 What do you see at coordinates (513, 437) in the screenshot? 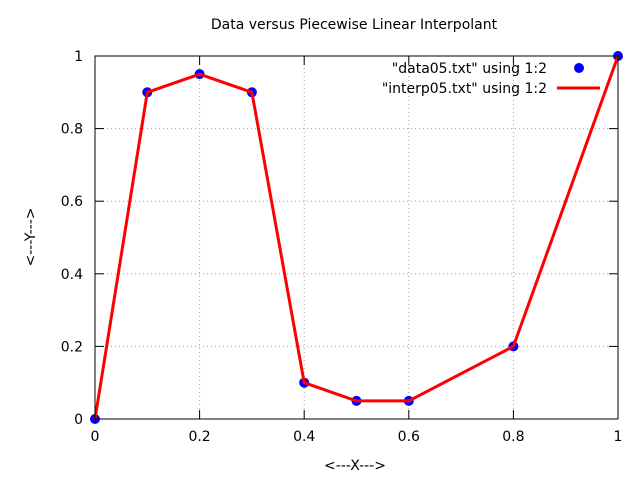
I see `x-tick-label: 0.8` at bounding box center [513, 437].